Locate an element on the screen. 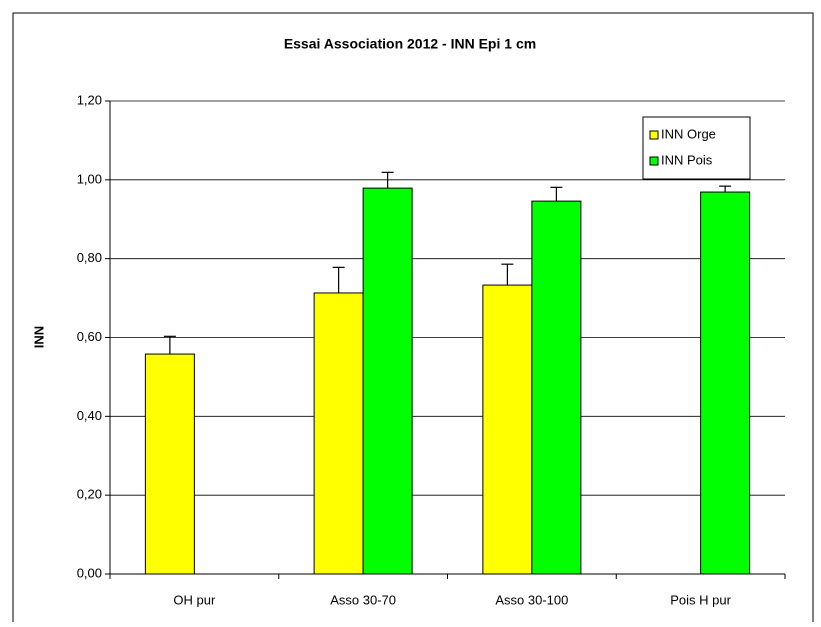 The height and width of the screenshot is (627, 821). y-tick-label: 0,40 is located at coordinates (89, 415).